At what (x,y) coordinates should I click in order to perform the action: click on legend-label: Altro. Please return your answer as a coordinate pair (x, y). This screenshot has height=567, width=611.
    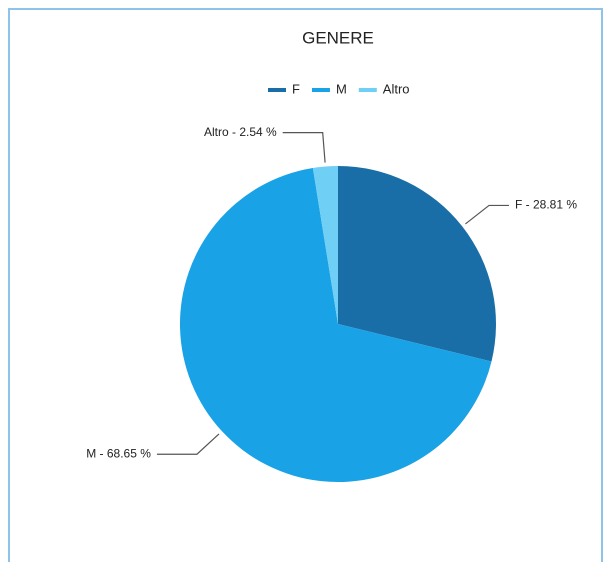
    Looking at the image, I should click on (396, 88).